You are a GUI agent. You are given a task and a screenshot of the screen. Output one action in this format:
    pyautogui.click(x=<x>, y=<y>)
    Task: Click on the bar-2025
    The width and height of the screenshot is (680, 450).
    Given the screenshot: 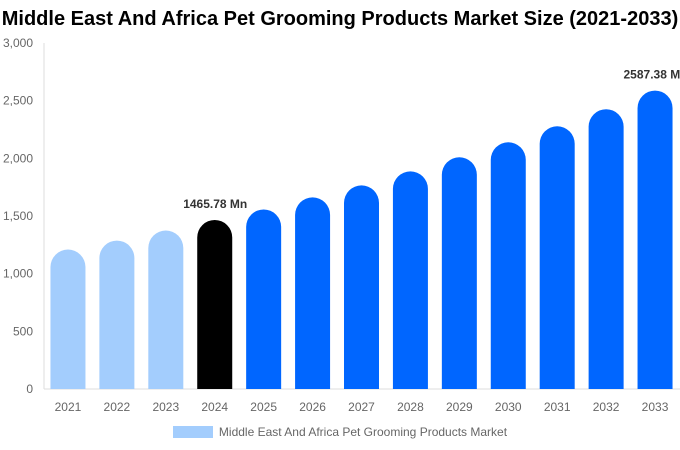 What is the action you would take?
    pyautogui.click(x=264, y=299)
    